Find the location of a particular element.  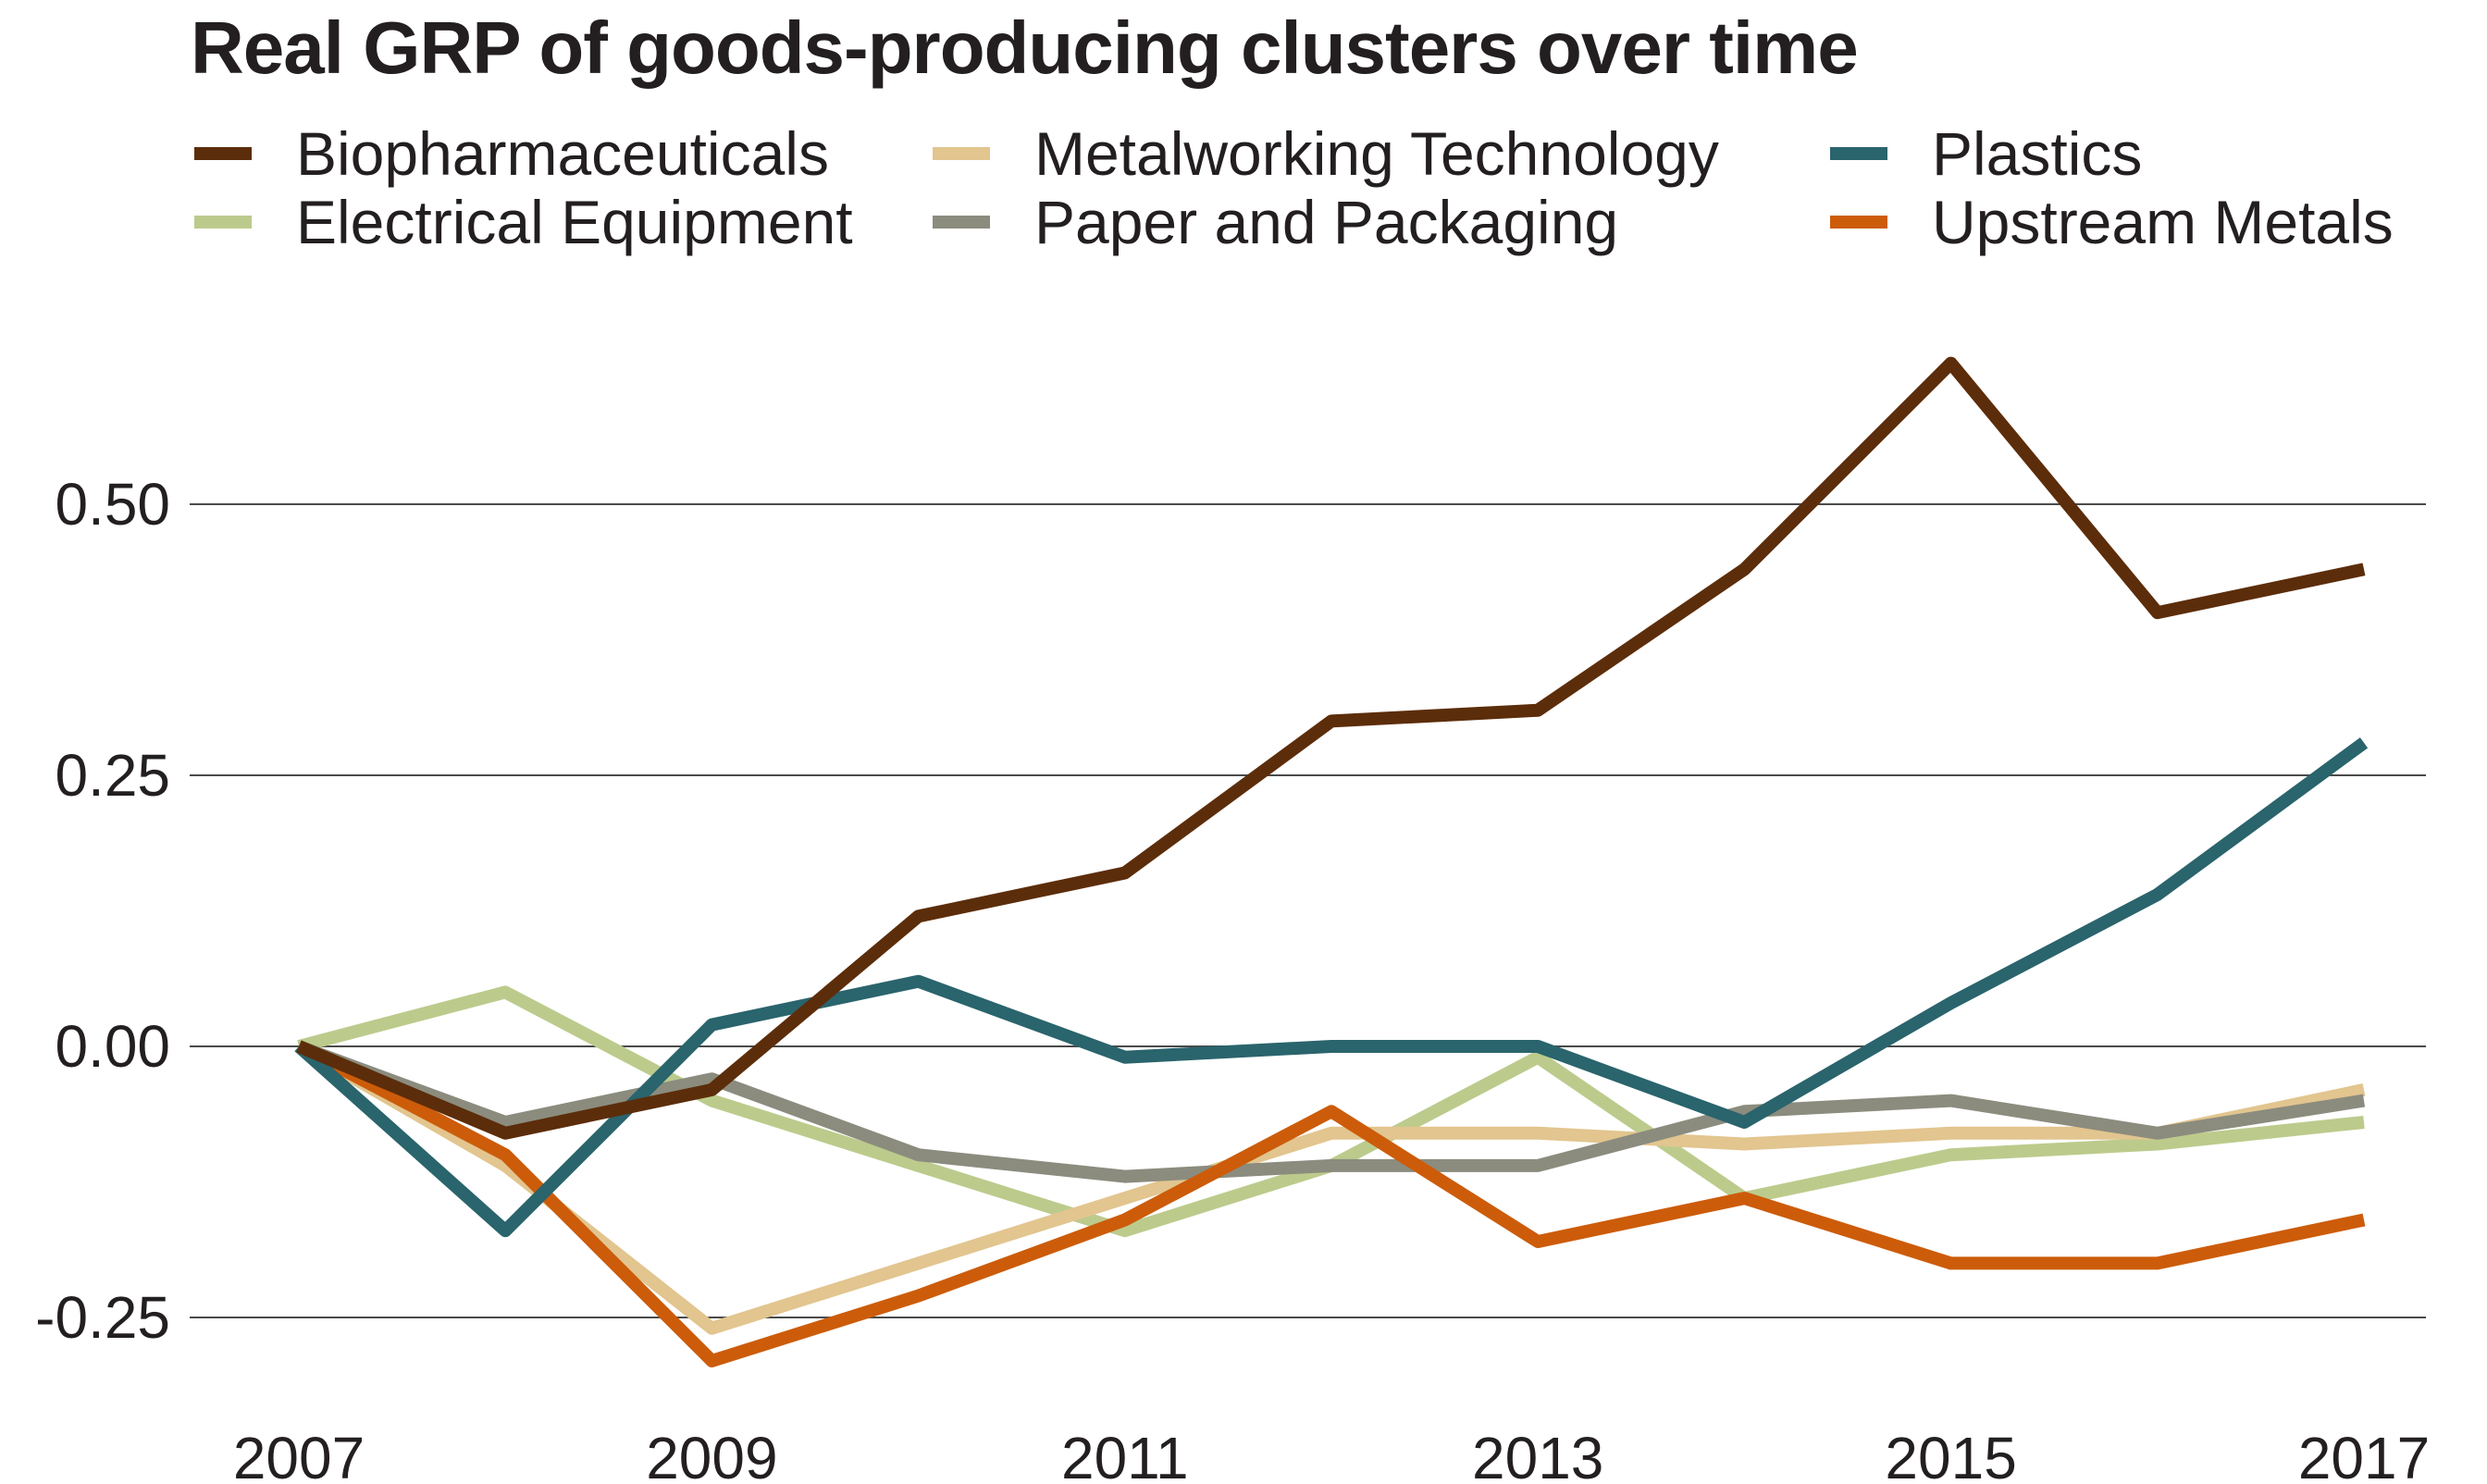

x-tick-label: 2007 is located at coordinates (299, 1454).